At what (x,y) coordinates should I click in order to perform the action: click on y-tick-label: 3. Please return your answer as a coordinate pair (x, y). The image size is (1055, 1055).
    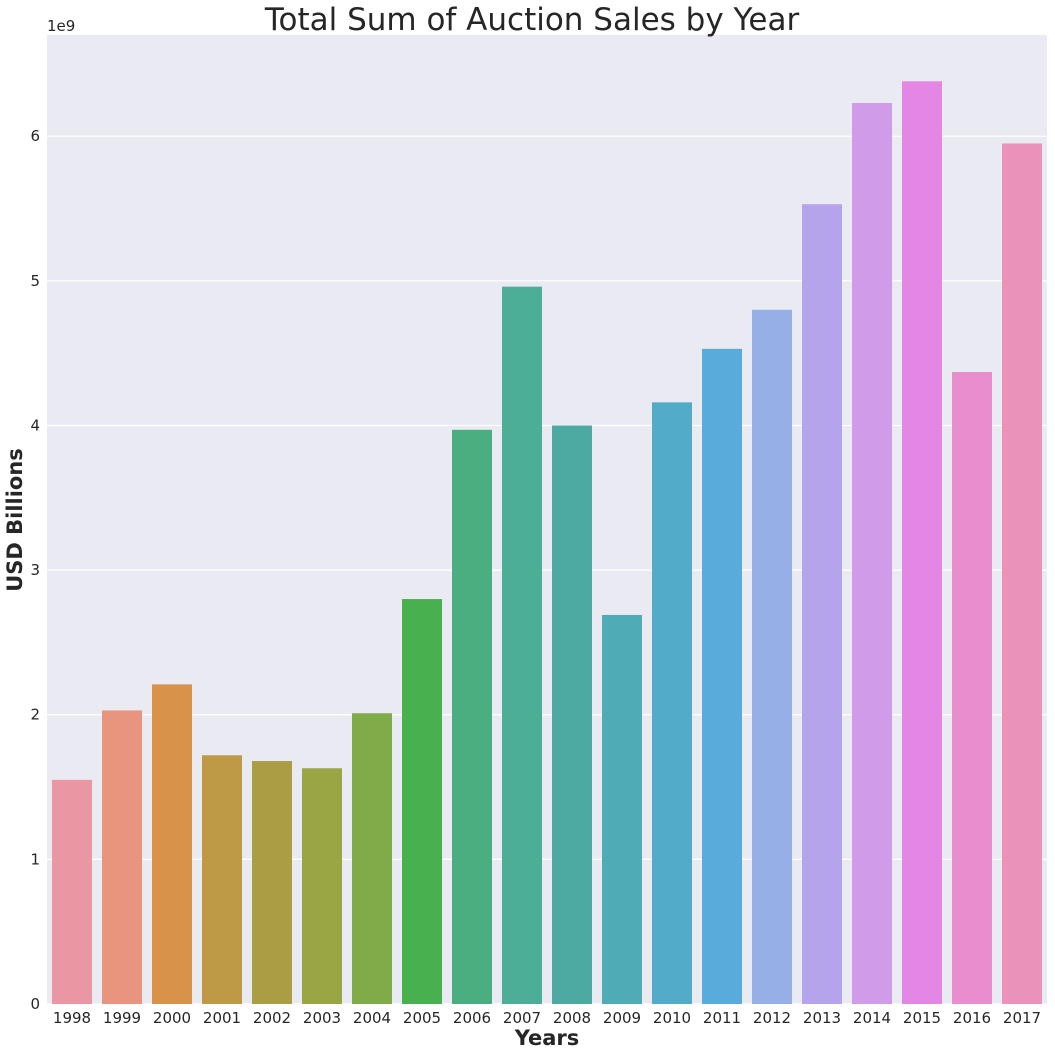
    Looking at the image, I should click on (35, 570).